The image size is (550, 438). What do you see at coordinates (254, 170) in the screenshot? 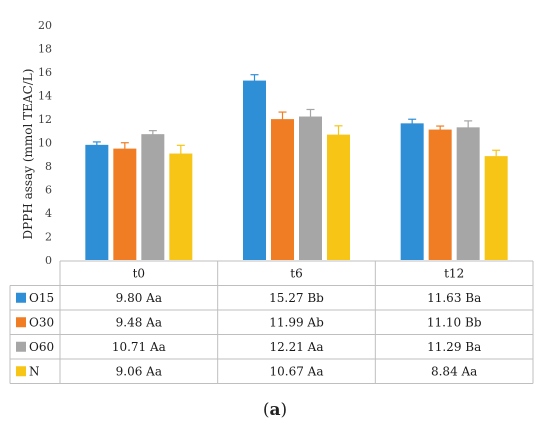
I see `bar-O15-t6` at bounding box center [254, 170].